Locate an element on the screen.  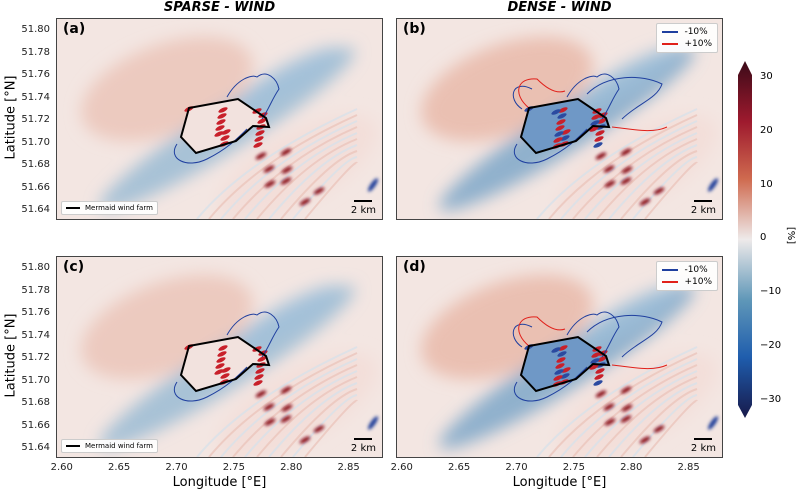
turbine-wakes is located at coordinates (317, 415).